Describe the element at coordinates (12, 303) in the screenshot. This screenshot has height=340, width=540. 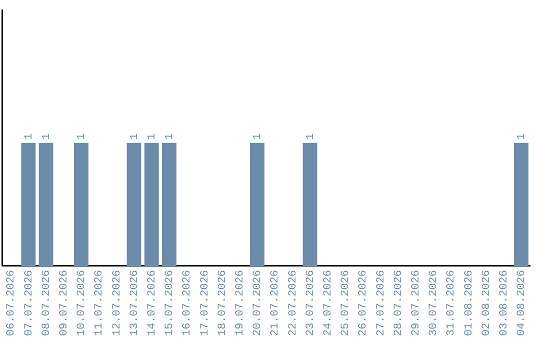
I see `x-tick-label: 06.07.2026` at that location.